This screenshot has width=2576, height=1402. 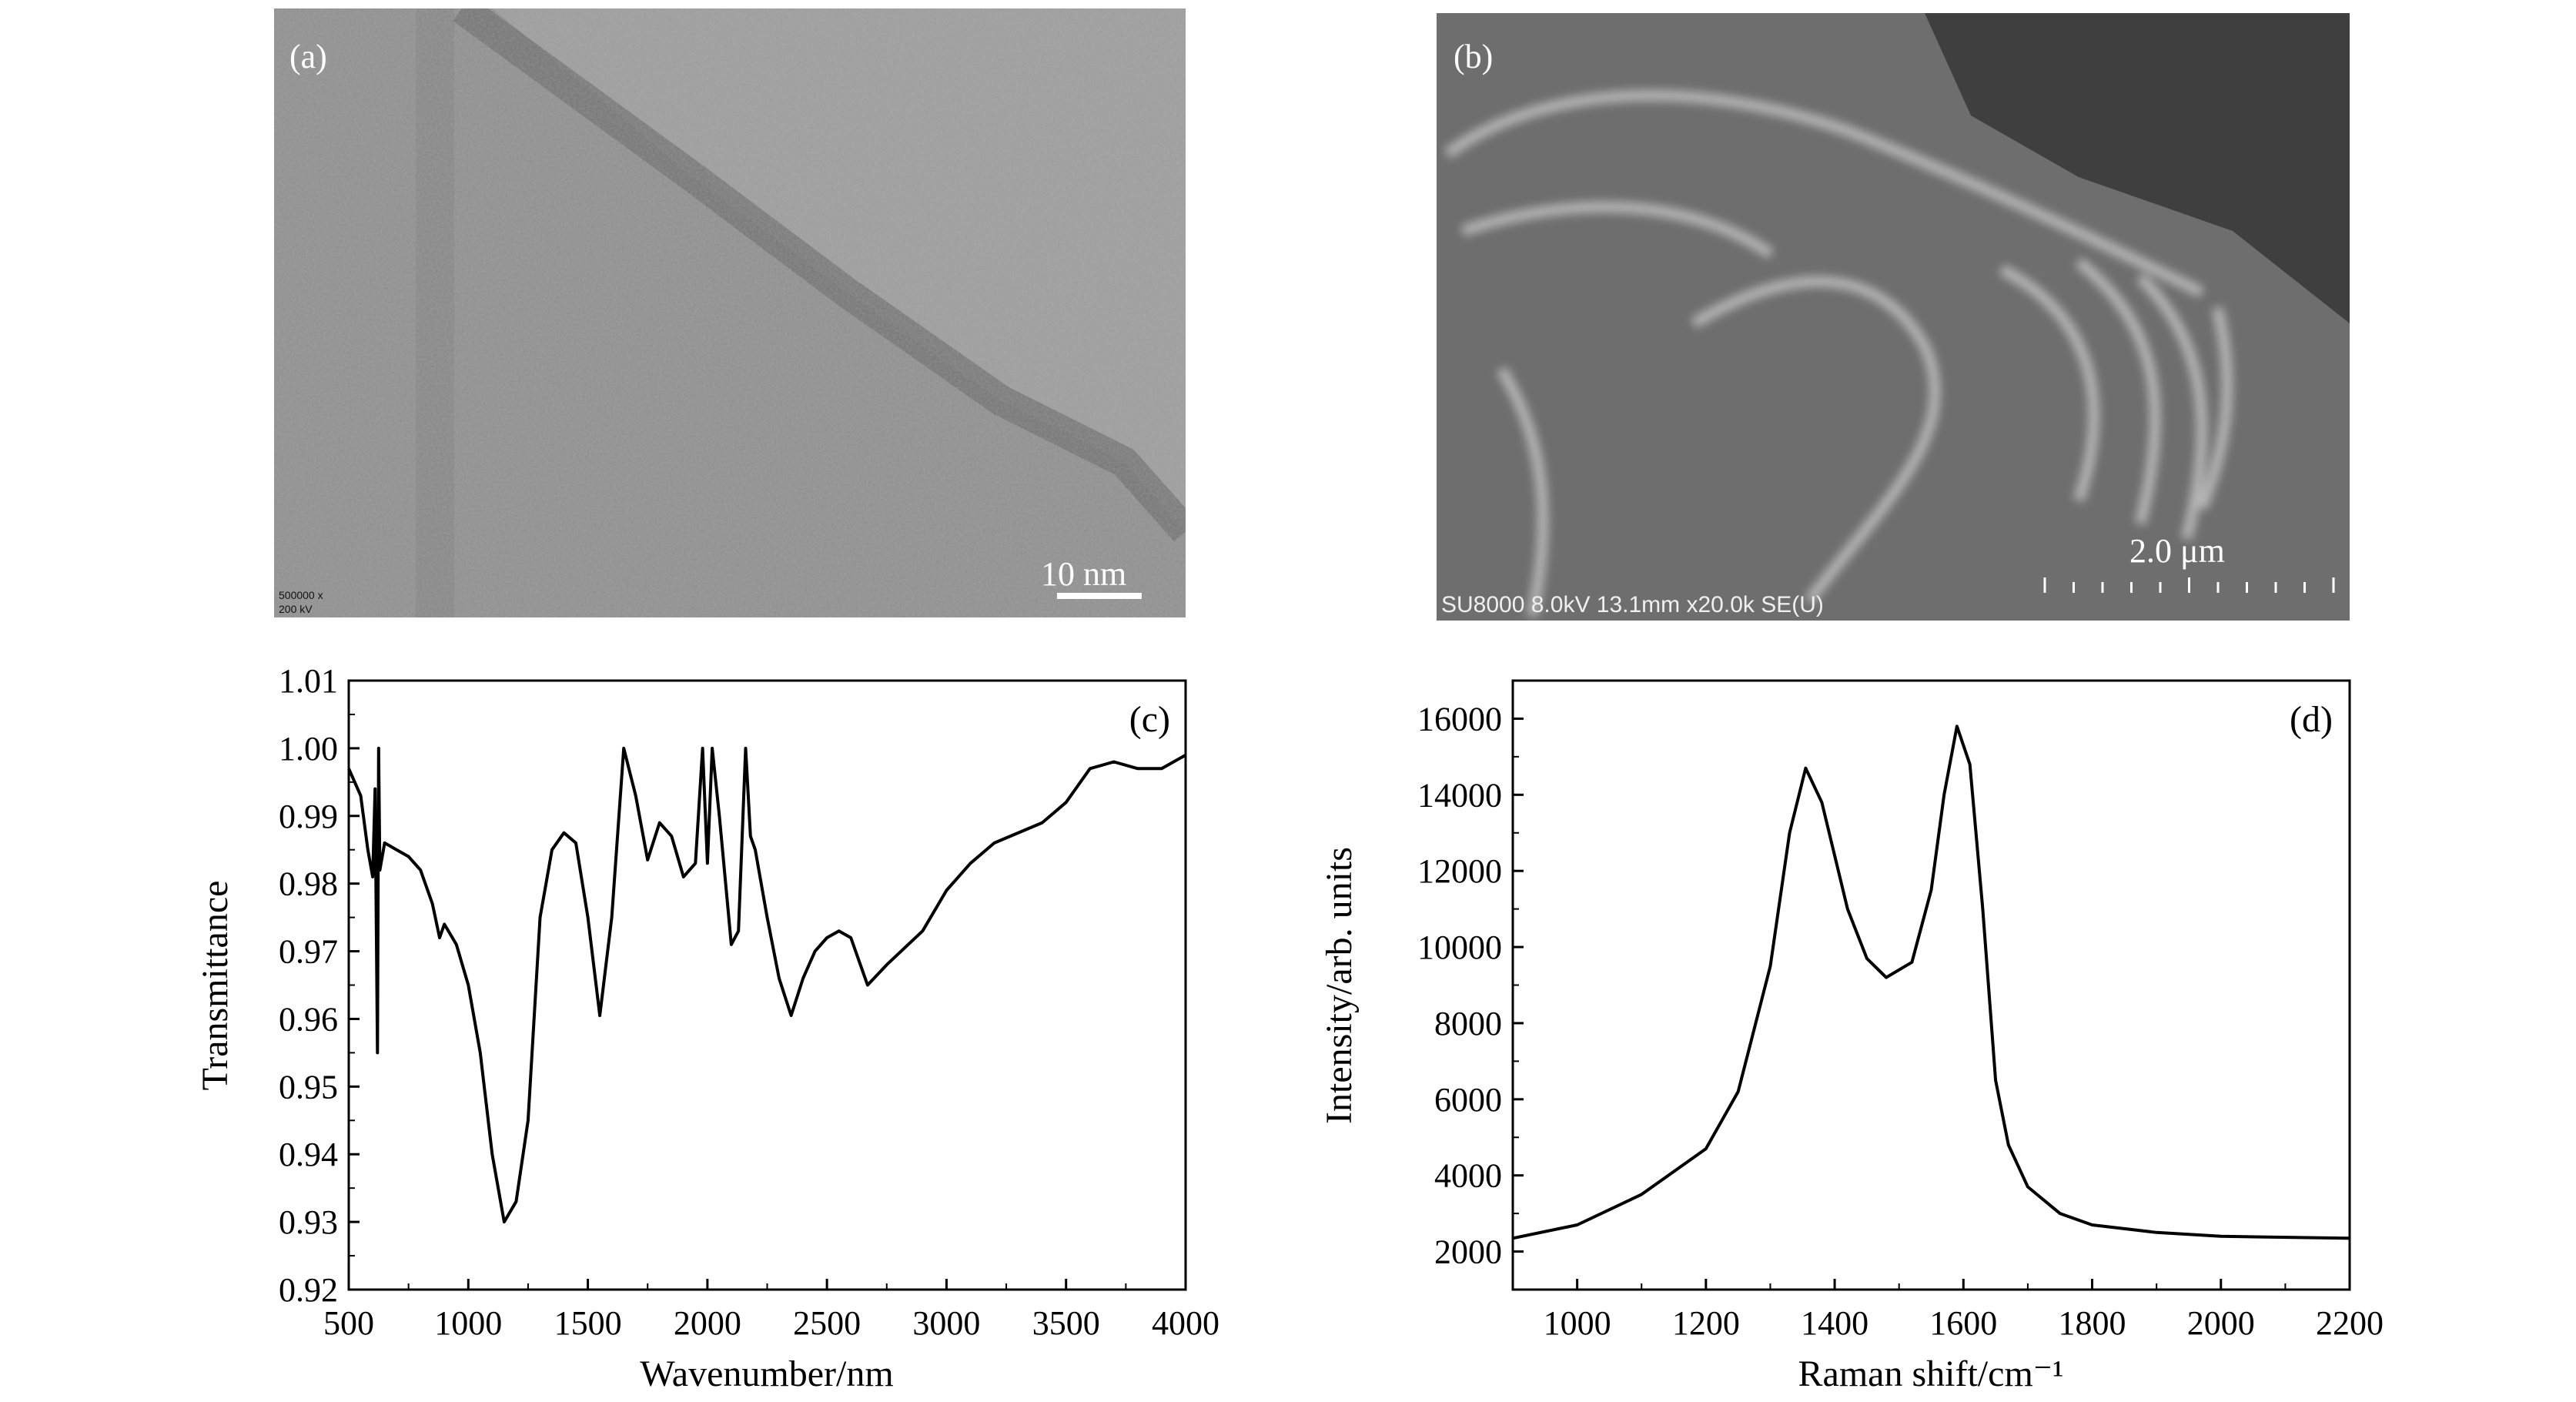 I want to click on y-tick-label: 1.00, so click(x=308, y=749).